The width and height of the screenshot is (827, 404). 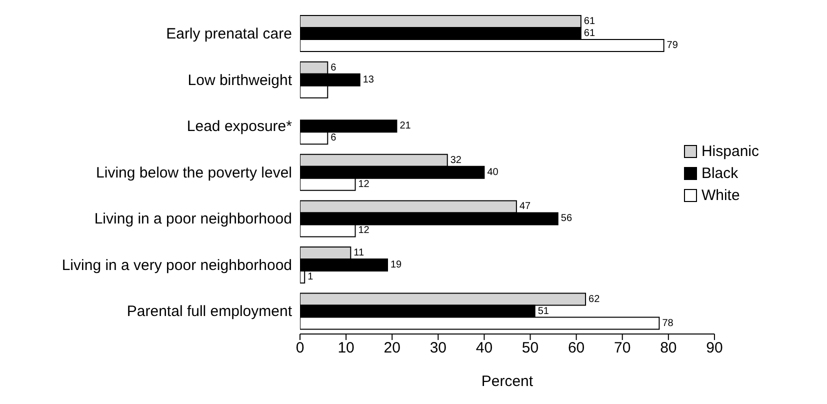 What do you see at coordinates (239, 127) in the screenshot?
I see `y-tick-label: Lead exposure*` at bounding box center [239, 127].